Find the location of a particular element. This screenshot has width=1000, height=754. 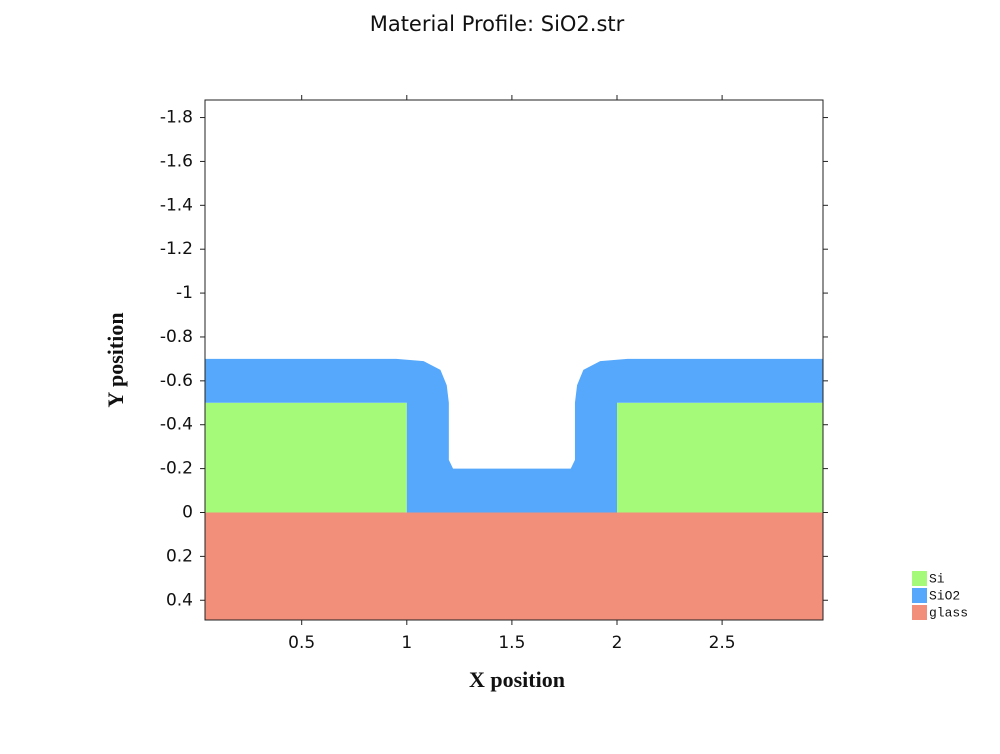

y-tick-label: -0.2 is located at coordinates (176, 469).